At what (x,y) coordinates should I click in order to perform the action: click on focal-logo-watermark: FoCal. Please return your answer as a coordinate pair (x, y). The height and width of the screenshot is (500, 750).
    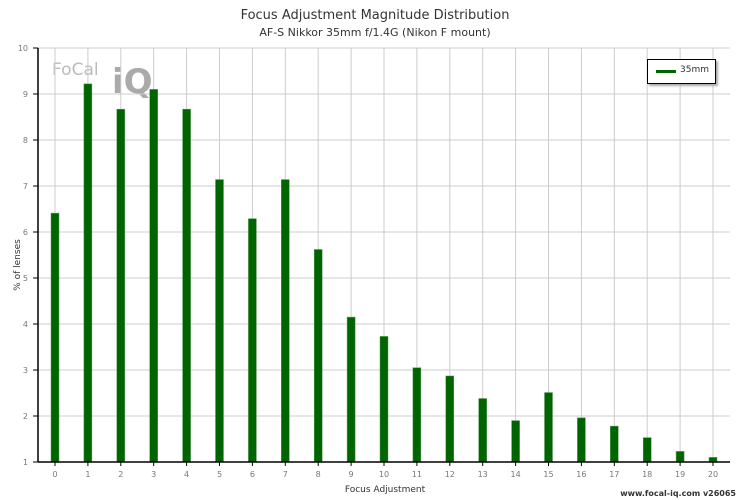
    Looking at the image, I should click on (75, 70).